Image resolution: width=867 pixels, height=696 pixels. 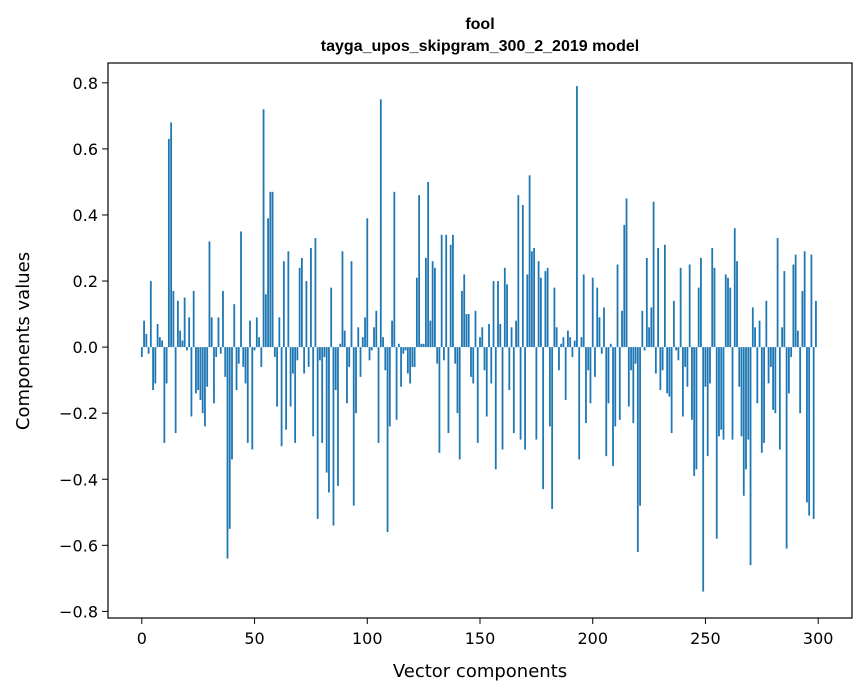 What do you see at coordinates (85, 347) in the screenshot?
I see `y-tick-label: 0.0` at bounding box center [85, 347].